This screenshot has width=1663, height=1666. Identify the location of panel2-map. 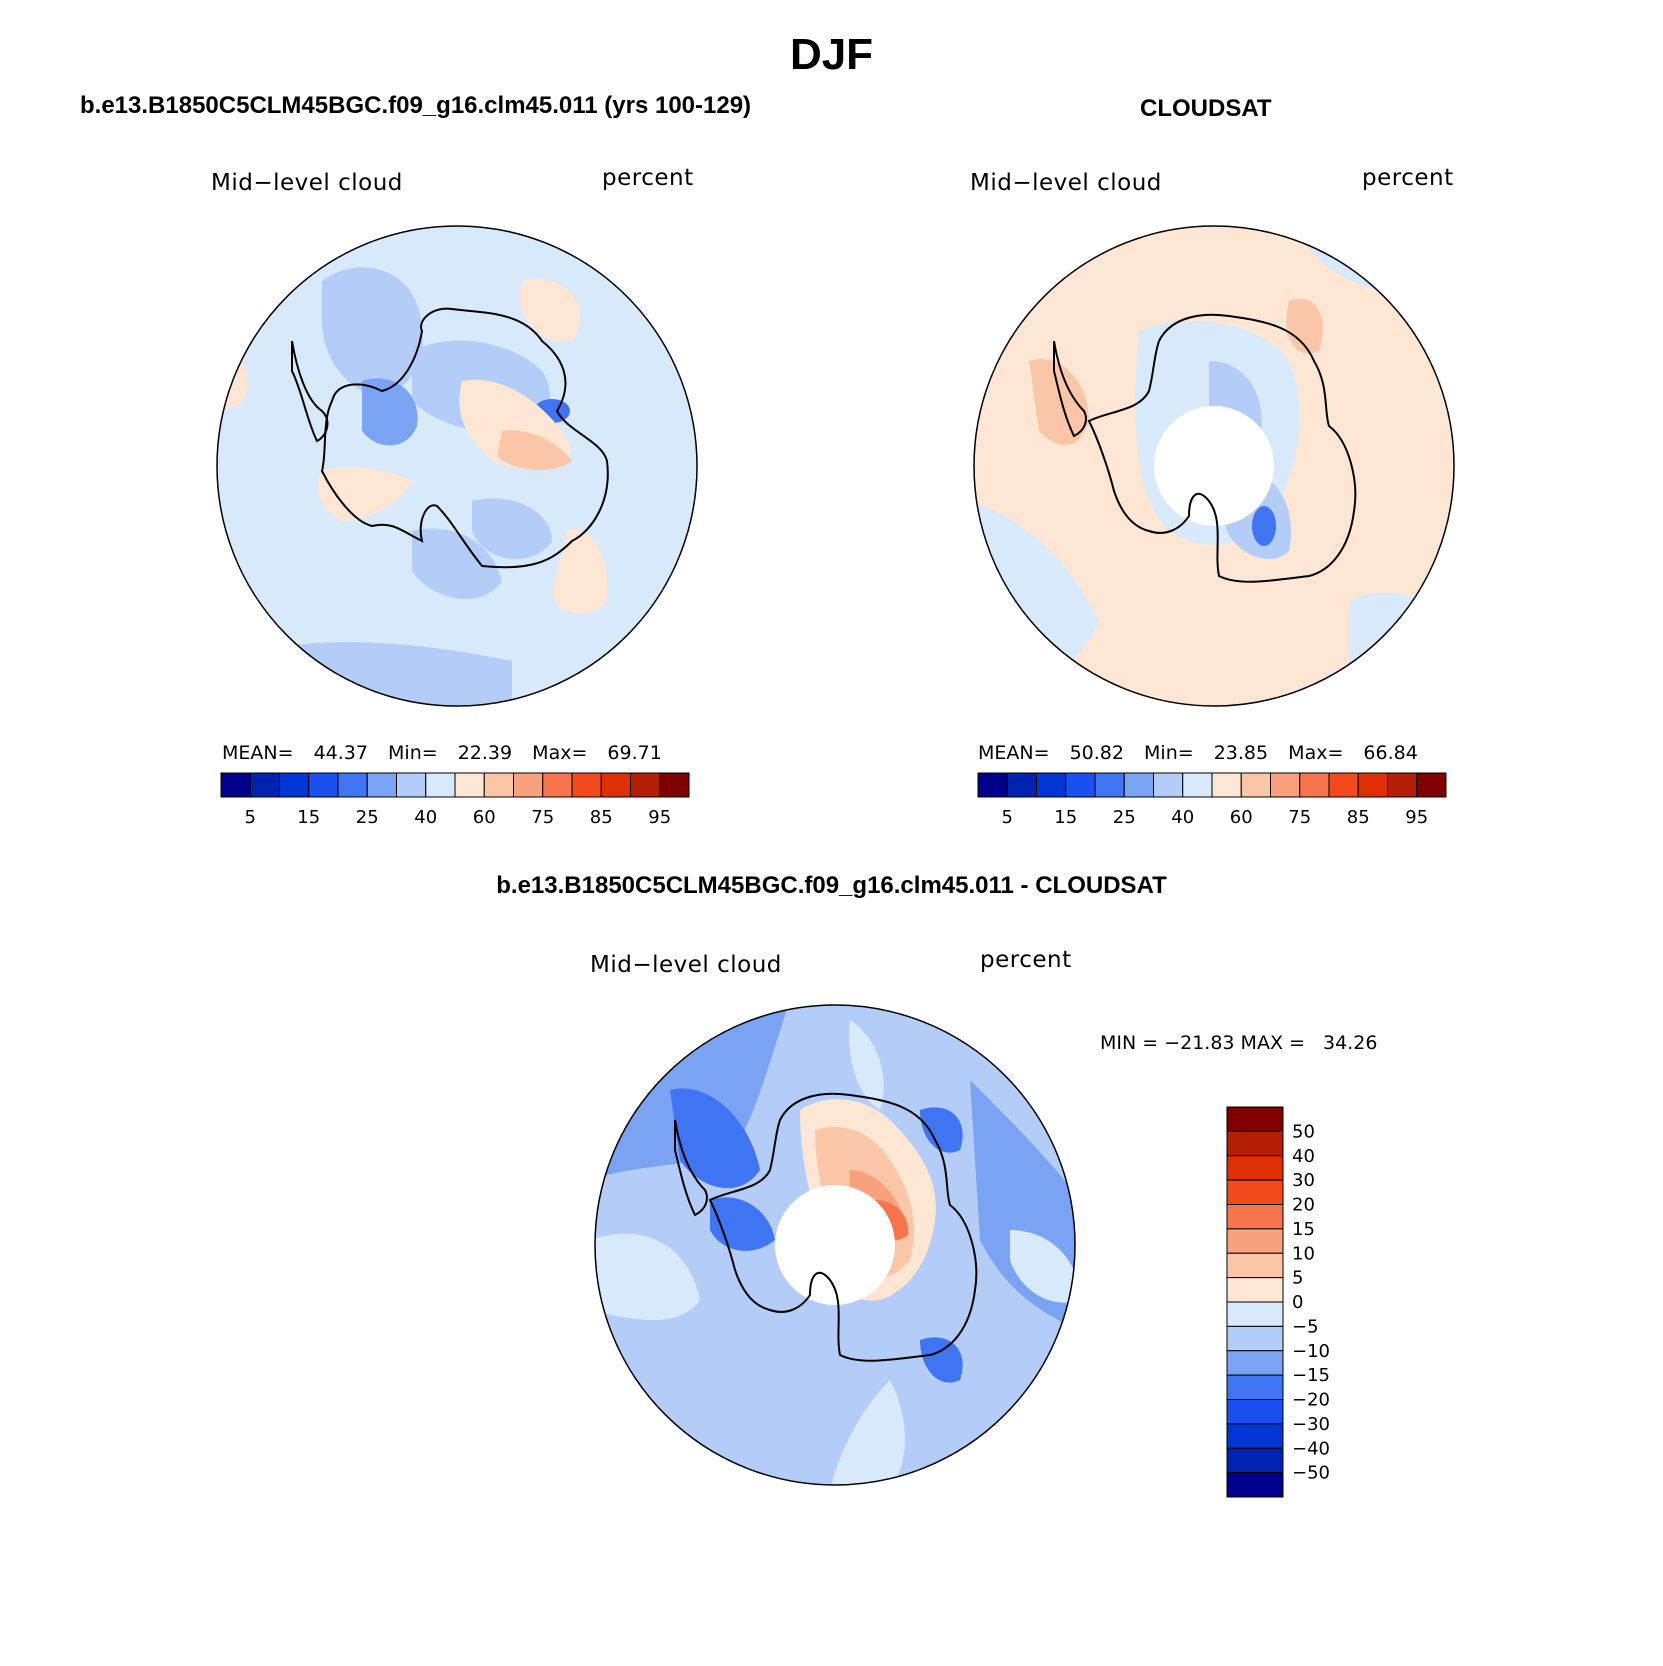
(1214, 466).